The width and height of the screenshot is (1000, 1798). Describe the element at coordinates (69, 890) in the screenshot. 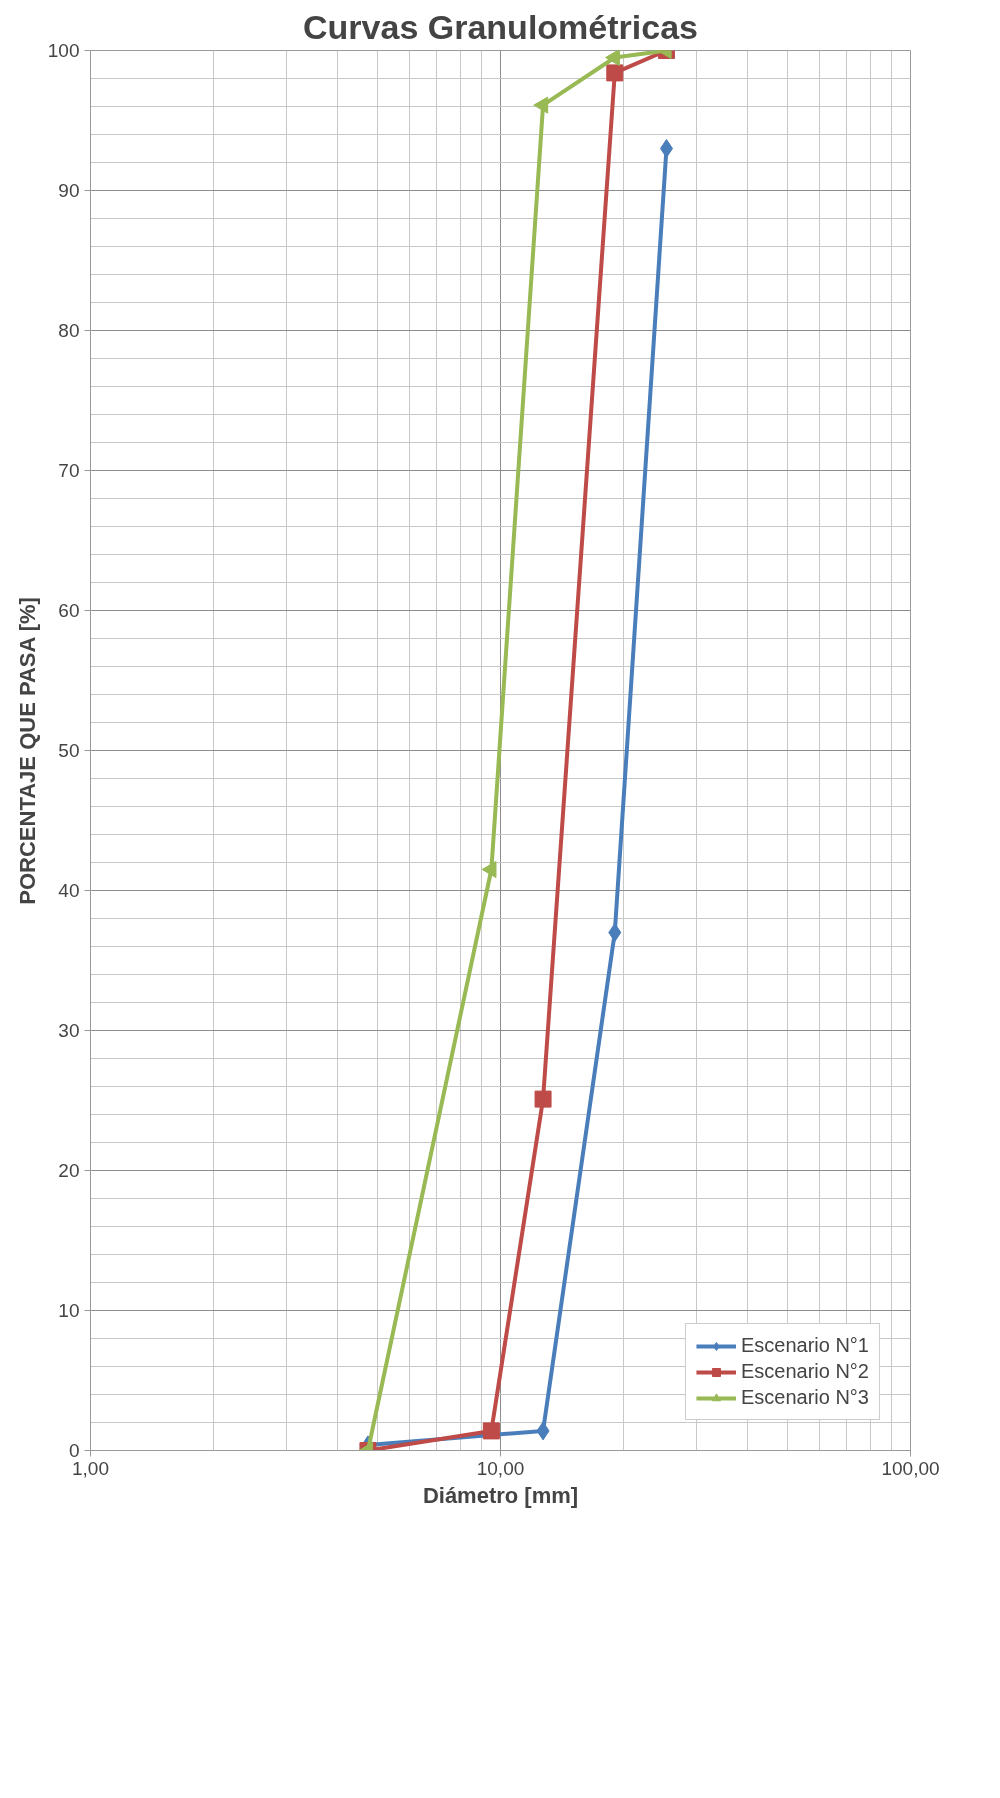

I see `y-tick-label: 40` at that location.